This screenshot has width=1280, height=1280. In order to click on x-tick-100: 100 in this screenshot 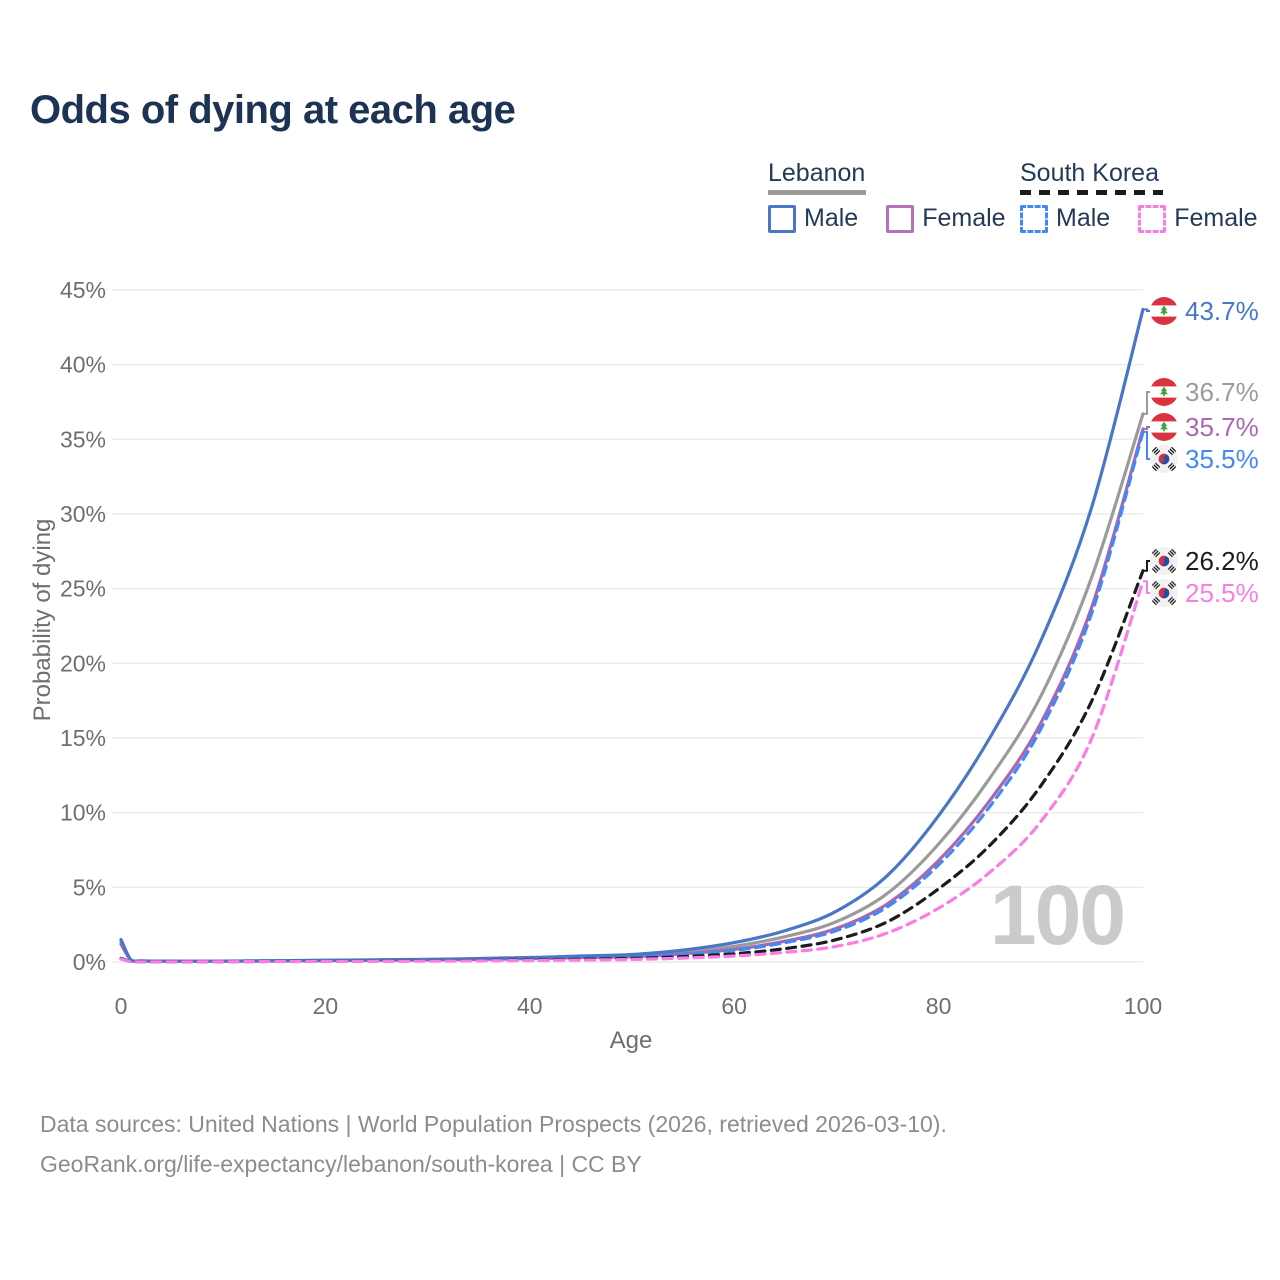, I will do `click(1143, 1006)`.